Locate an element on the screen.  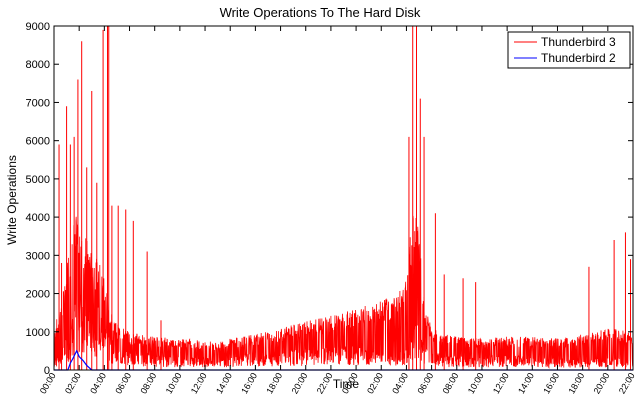
x-tick-label: 00:00 is located at coordinates (48, 383).